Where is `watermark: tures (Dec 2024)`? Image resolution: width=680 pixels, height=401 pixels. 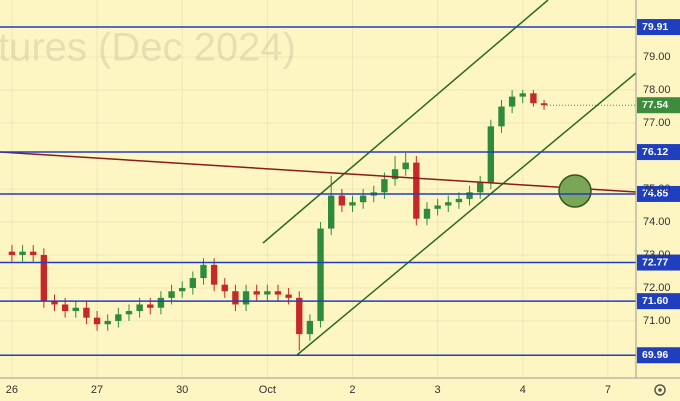 watermark: tures (Dec 2024) is located at coordinates (148, 48).